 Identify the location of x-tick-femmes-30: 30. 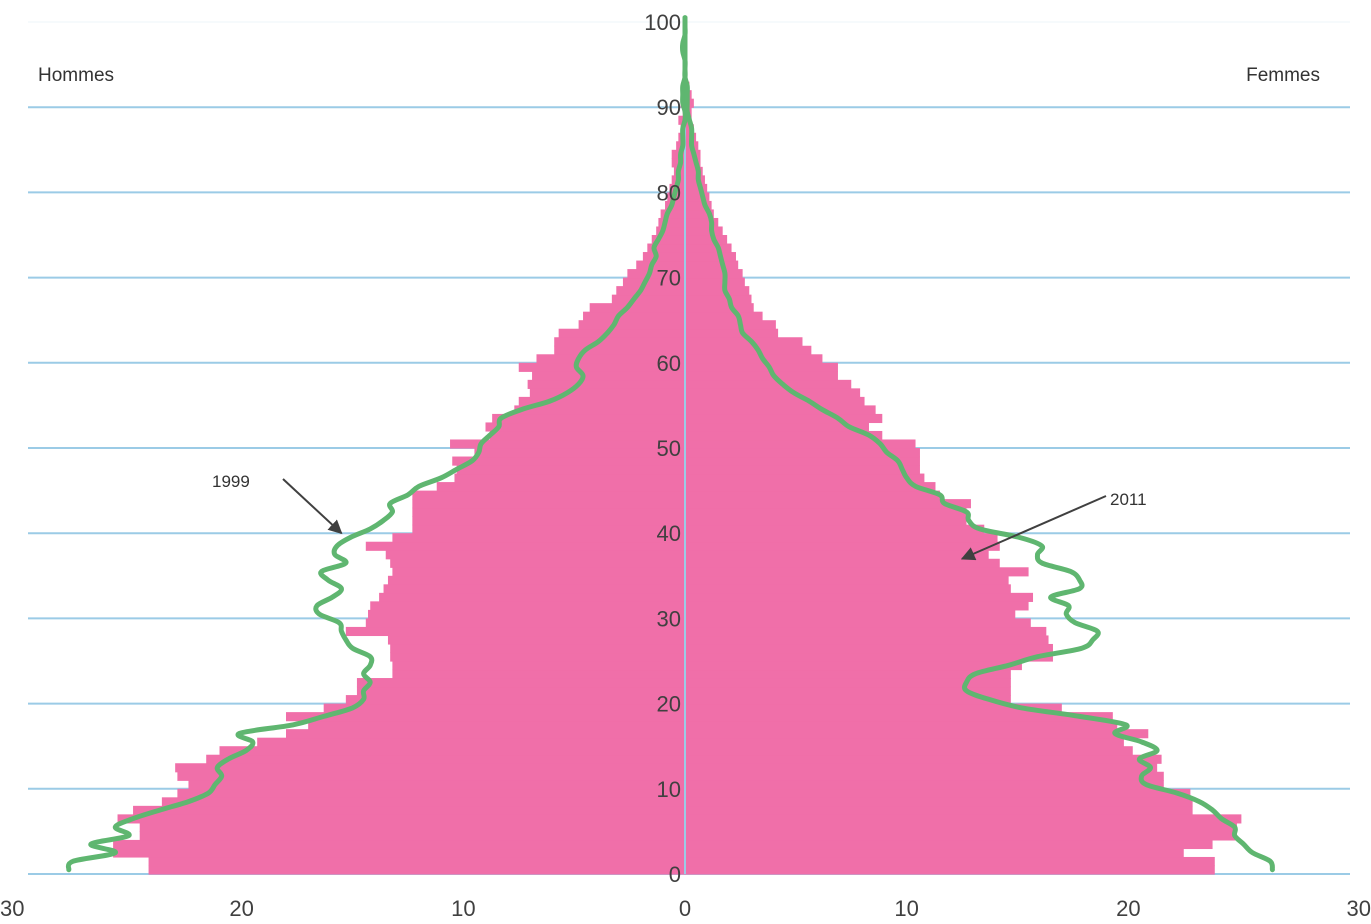
(1359, 908).